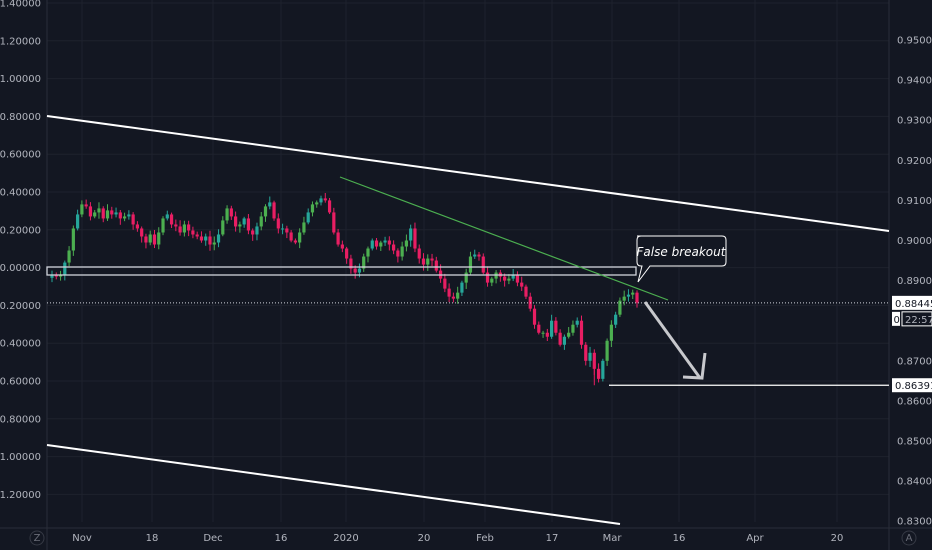  Describe the element at coordinates (457, 538) in the screenshot. I see `time-axis: Nov 18 Dec 16 2020 20 Feb 17 Mar 16 Apr 20` at that location.